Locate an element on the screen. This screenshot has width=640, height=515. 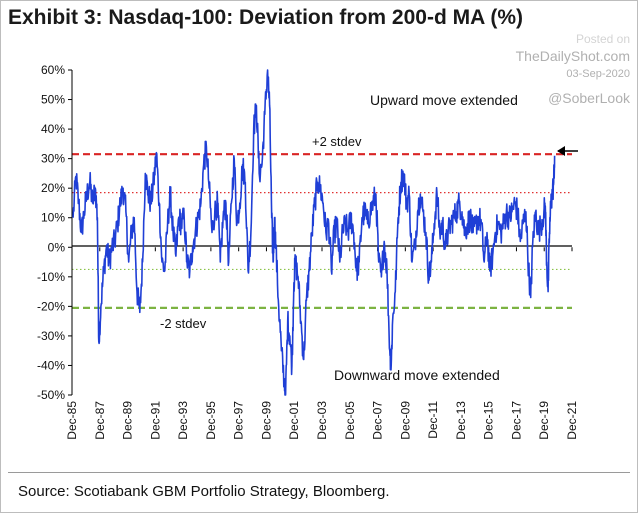
source-divider is located at coordinates (319, 472).